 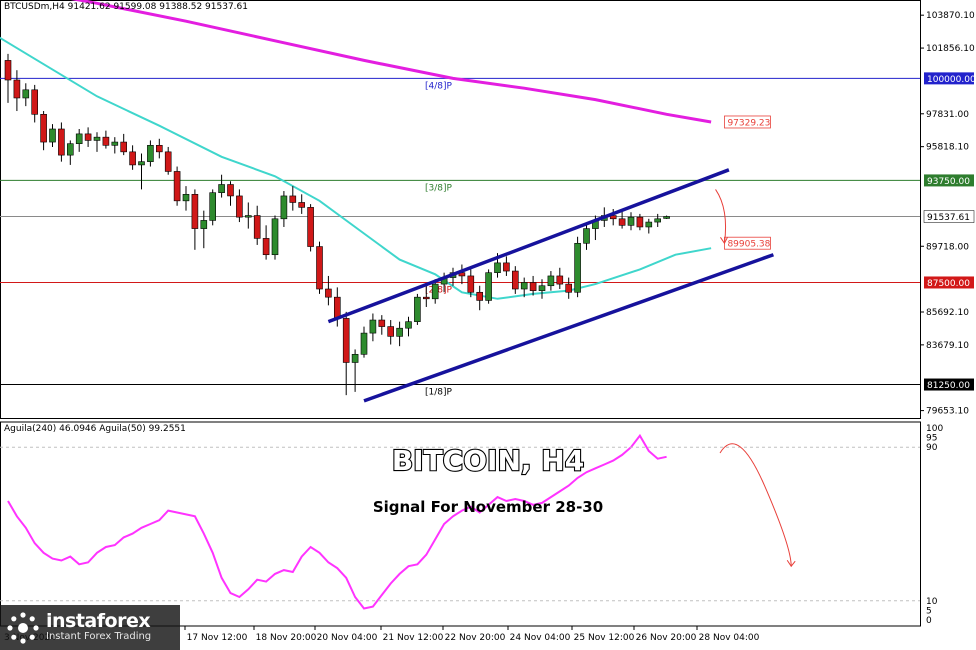 I want to click on time-tick-label: 26 Nov 20:00, so click(x=666, y=638).